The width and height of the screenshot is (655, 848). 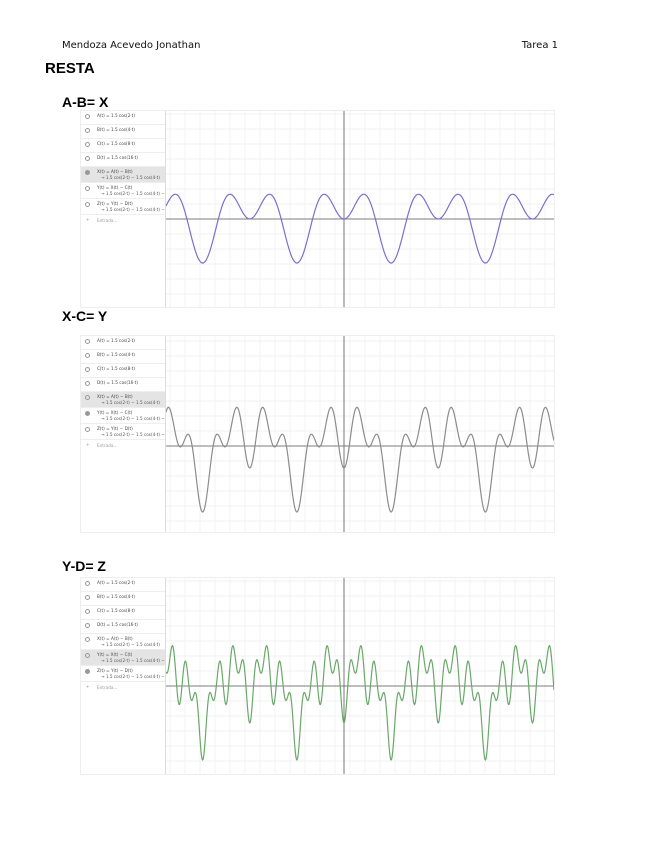 I want to click on author: Mendoza Acevedo Jonathan, so click(x=131, y=45).